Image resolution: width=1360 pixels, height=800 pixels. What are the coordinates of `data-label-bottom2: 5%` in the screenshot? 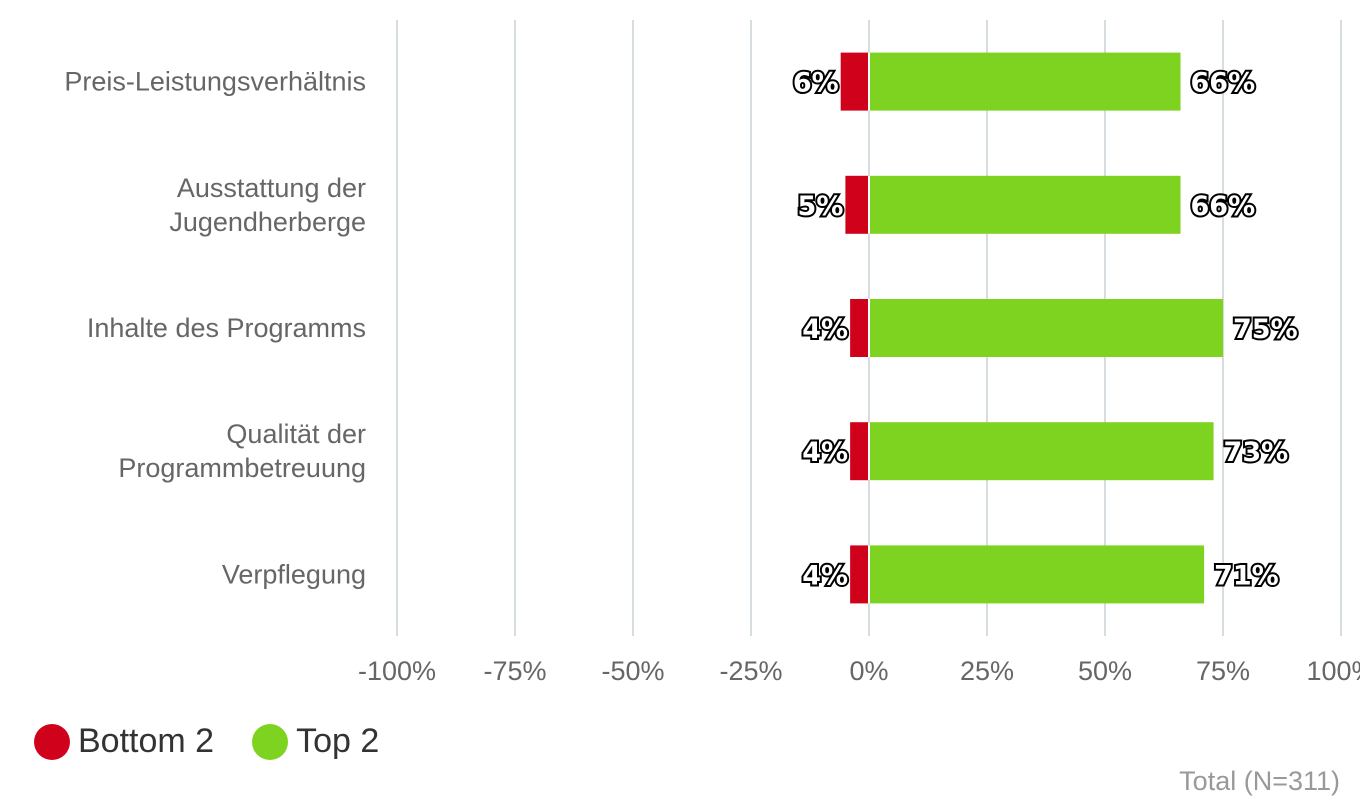 It's located at (821, 206).